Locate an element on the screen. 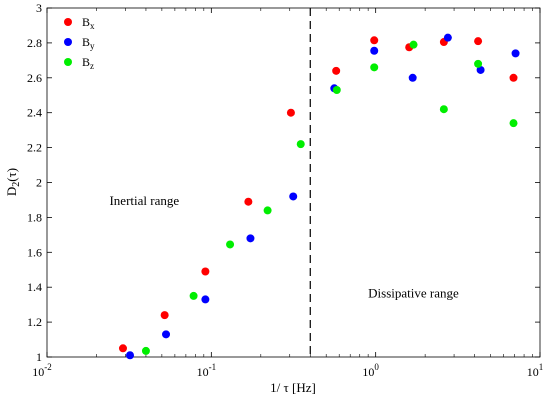  legend-label-sub: x is located at coordinates (92, 26).